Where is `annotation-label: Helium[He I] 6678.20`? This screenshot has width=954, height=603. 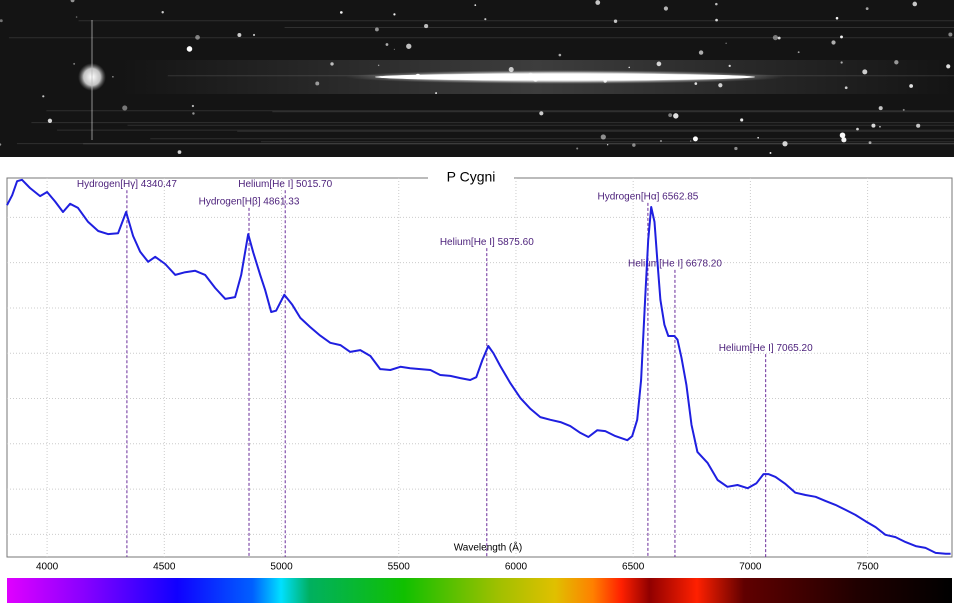
annotation-label: Helium[He I] 6678.20 is located at coordinates (675, 264).